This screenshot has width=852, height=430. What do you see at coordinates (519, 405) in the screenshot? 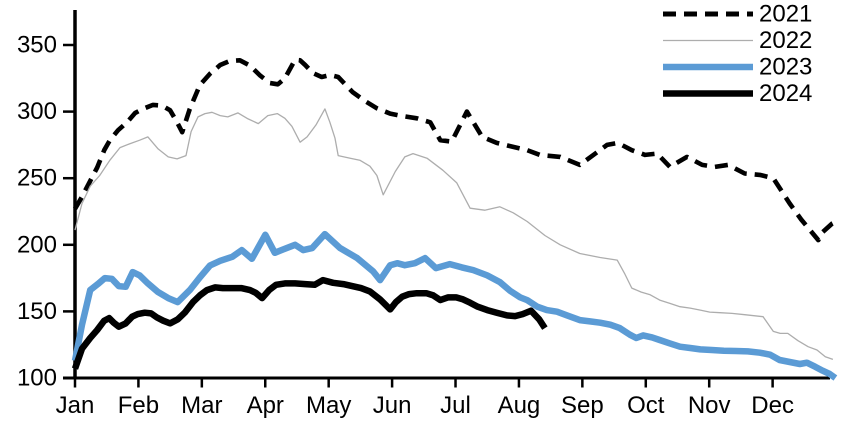
I see `x-axis-label-aug: Aug` at bounding box center [519, 405].